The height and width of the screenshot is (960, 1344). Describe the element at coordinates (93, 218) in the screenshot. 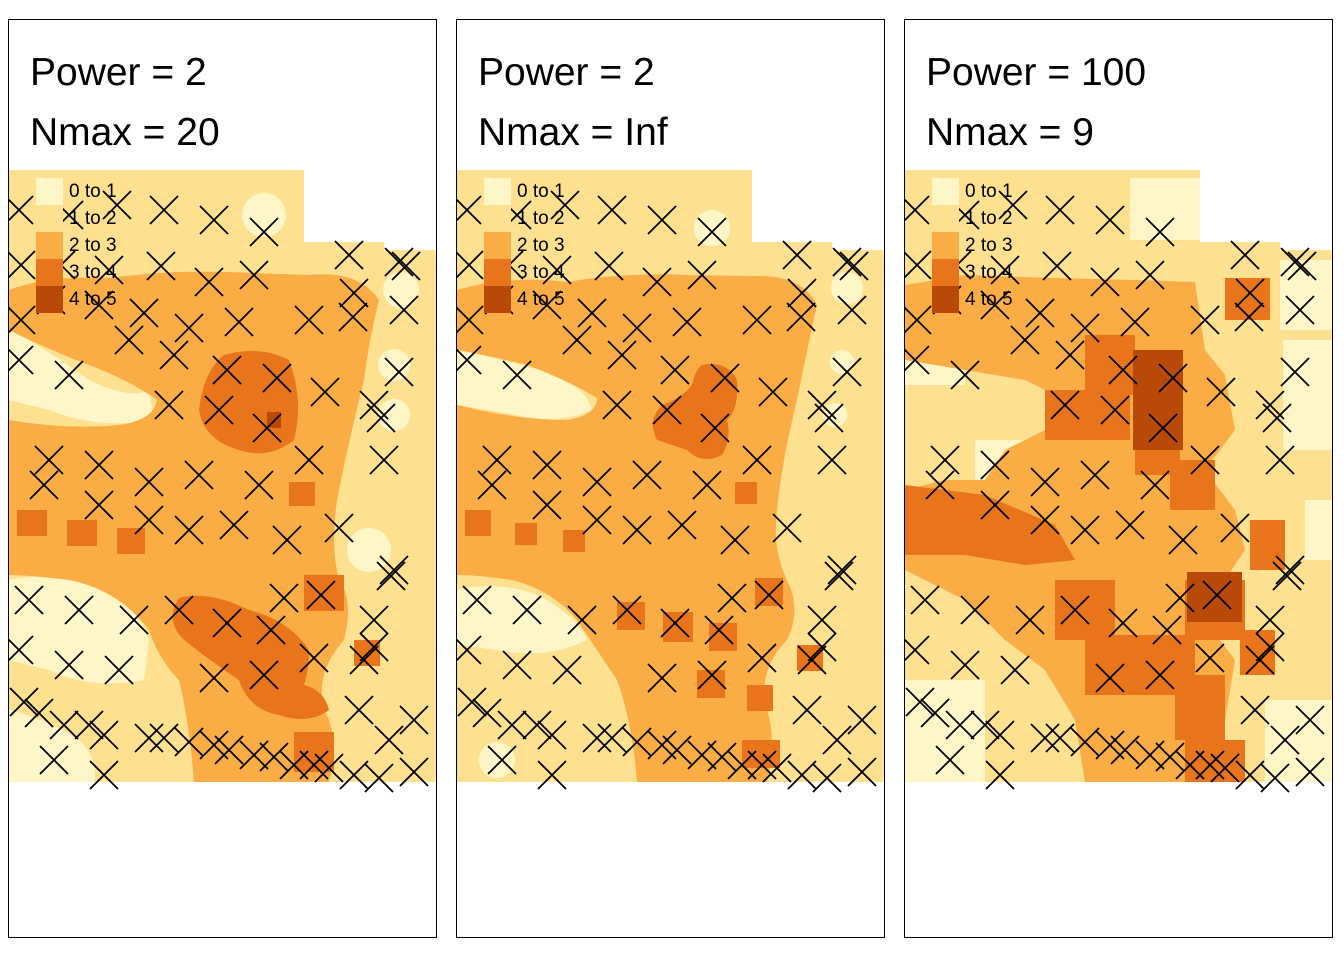

I see `legend-label: 1 to 2` at that location.